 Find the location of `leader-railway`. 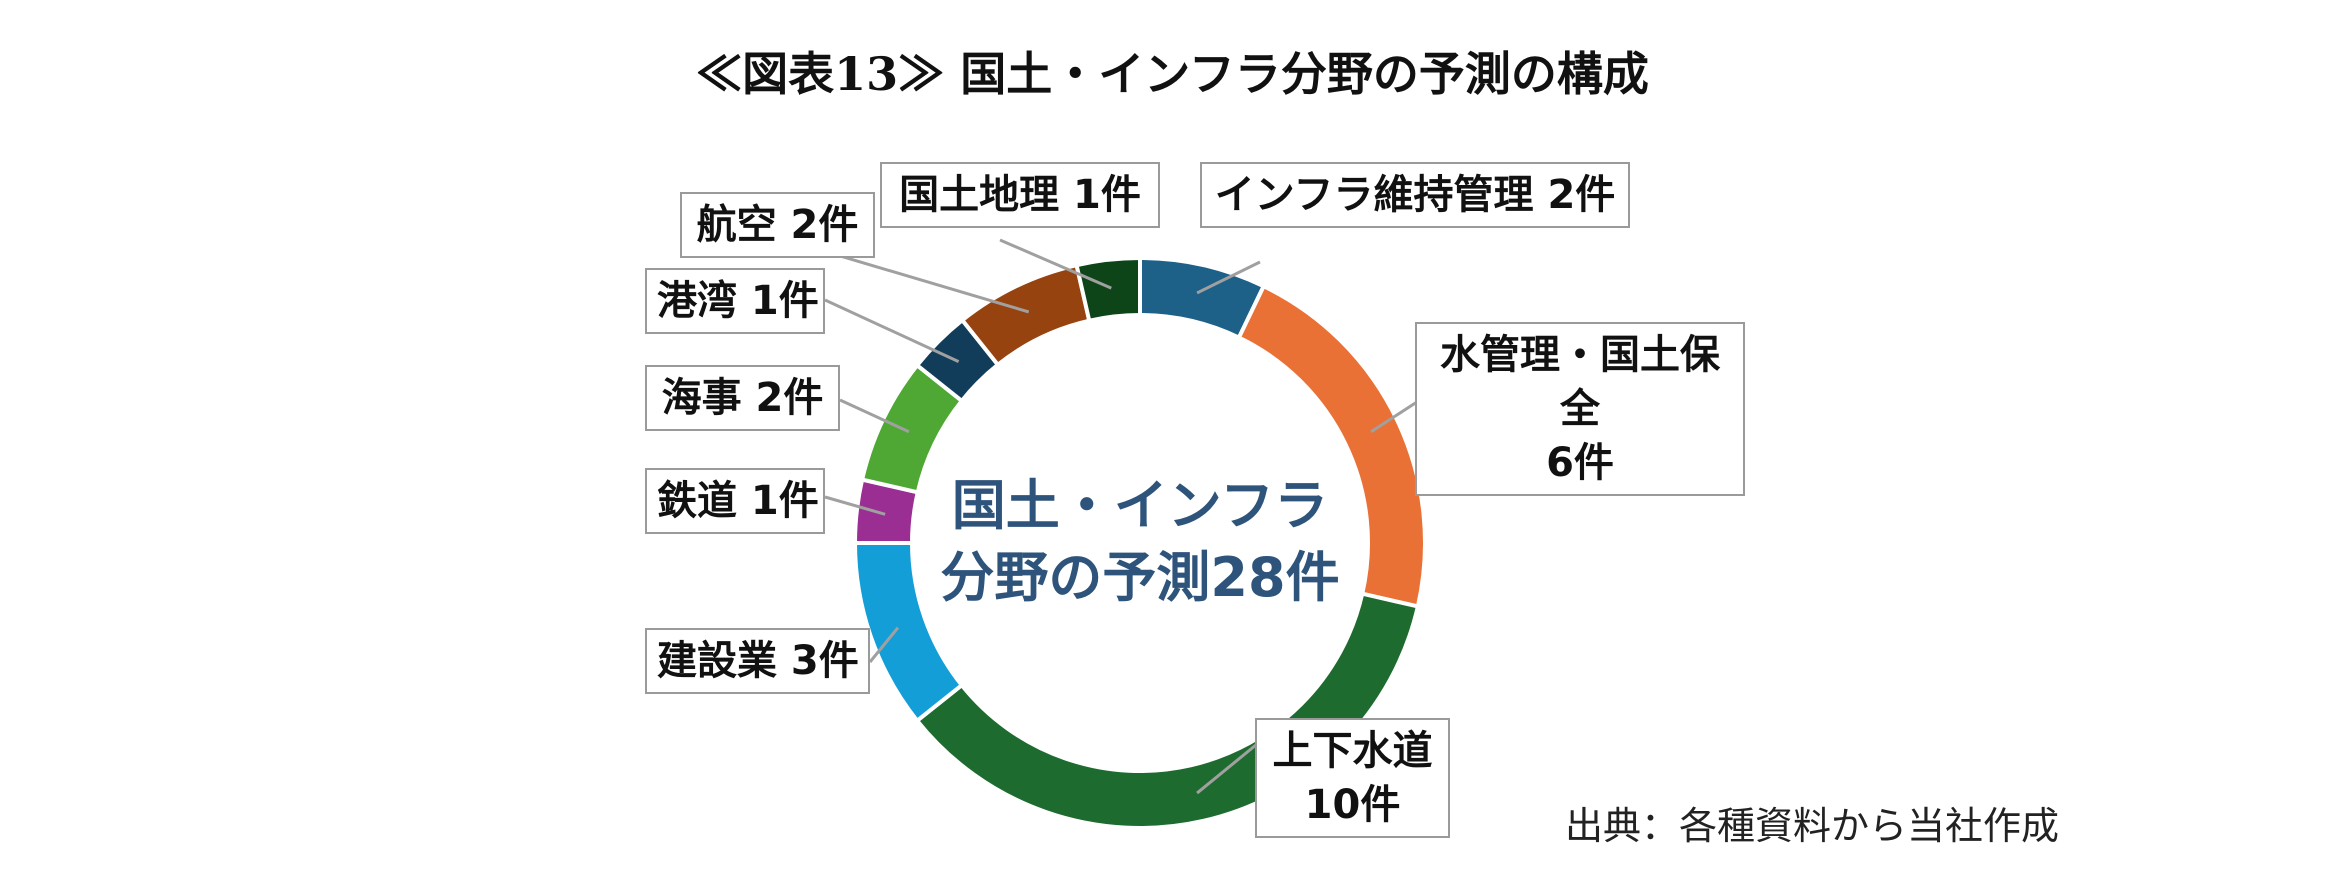

leader-railway is located at coordinates (855, 505).